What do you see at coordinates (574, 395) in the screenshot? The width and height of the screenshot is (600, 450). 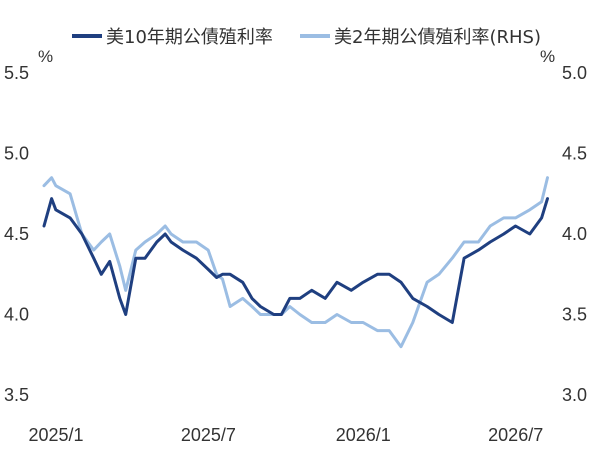 I see `right-tick-label: 3.0` at bounding box center [574, 395].